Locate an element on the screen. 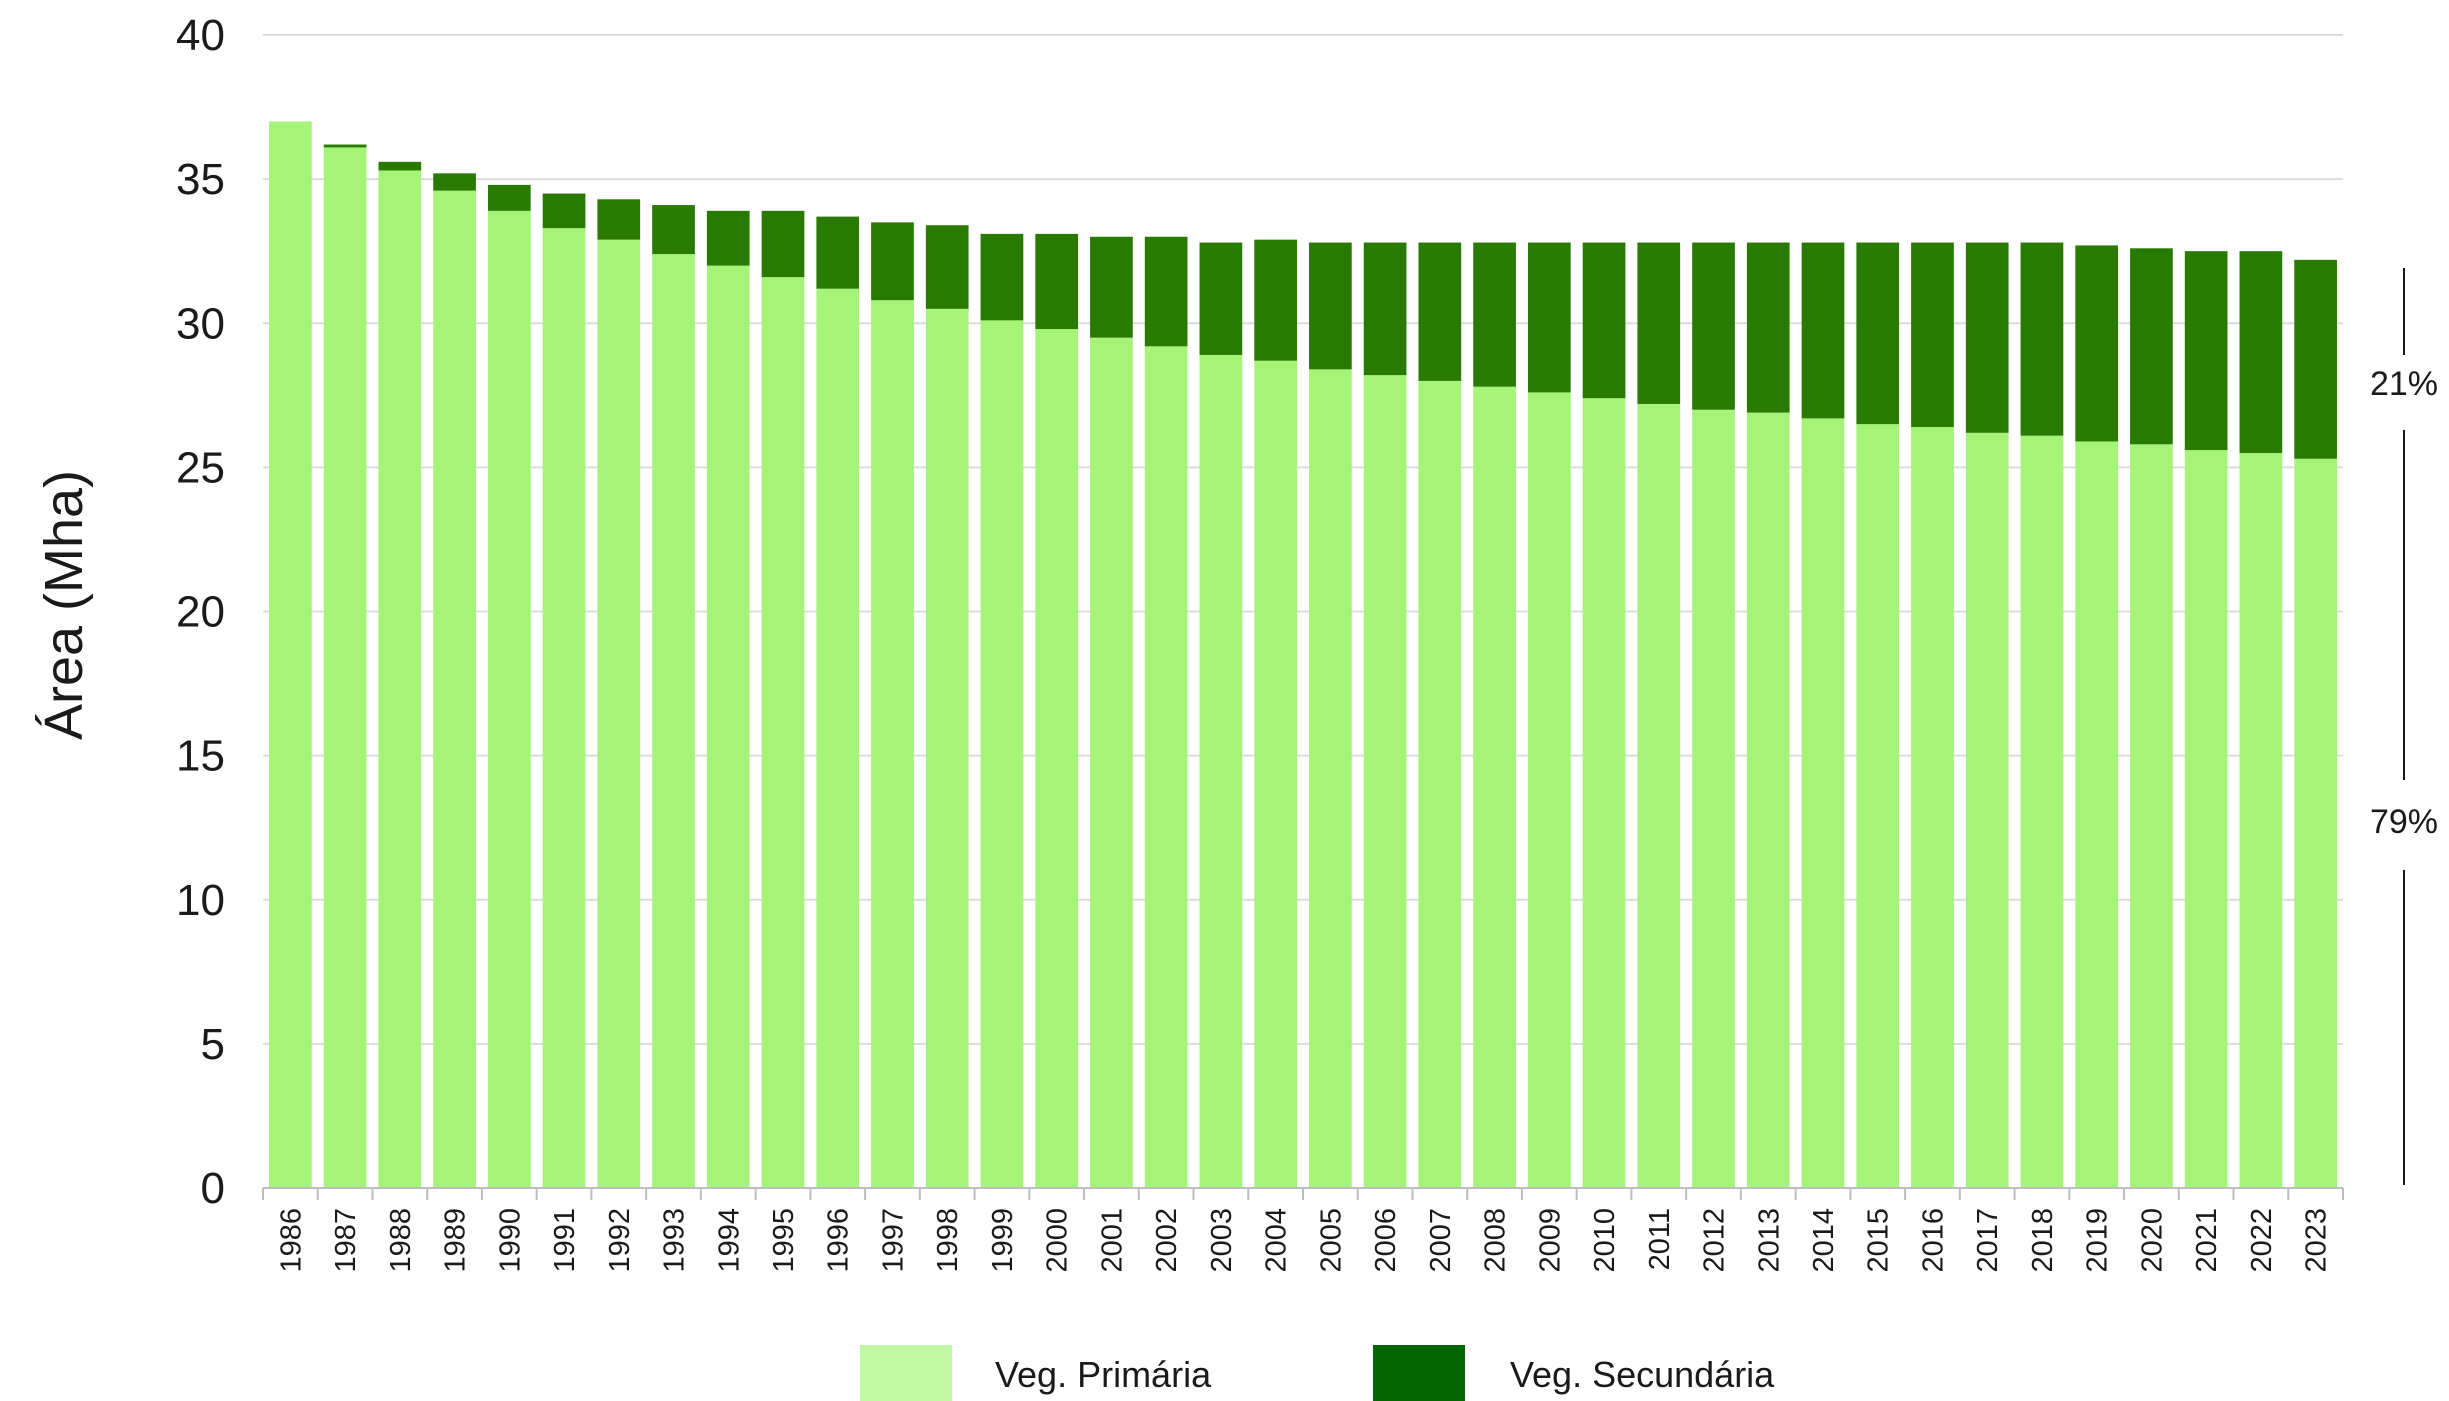  x-tick-label: 1994 is located at coordinates (729, 1240).